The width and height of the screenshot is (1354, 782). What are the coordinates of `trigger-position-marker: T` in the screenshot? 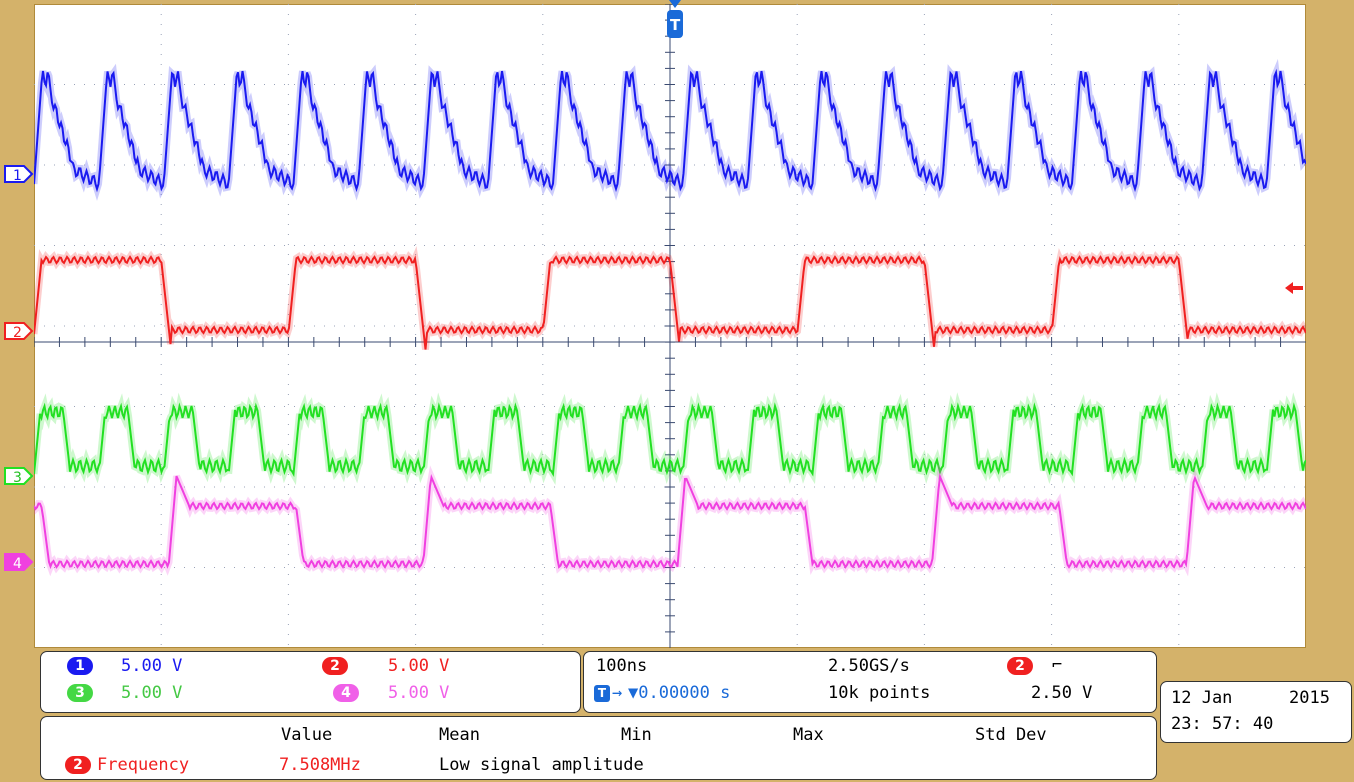 It's located at (675, 22).